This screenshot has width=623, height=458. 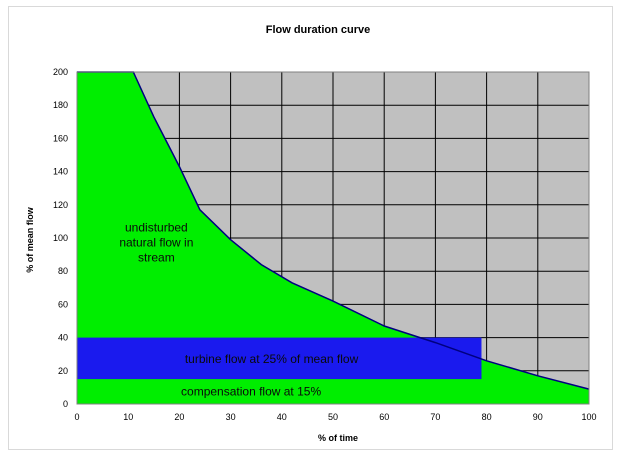 I want to click on natural-flow-label: natural flow in, so click(x=156, y=242).